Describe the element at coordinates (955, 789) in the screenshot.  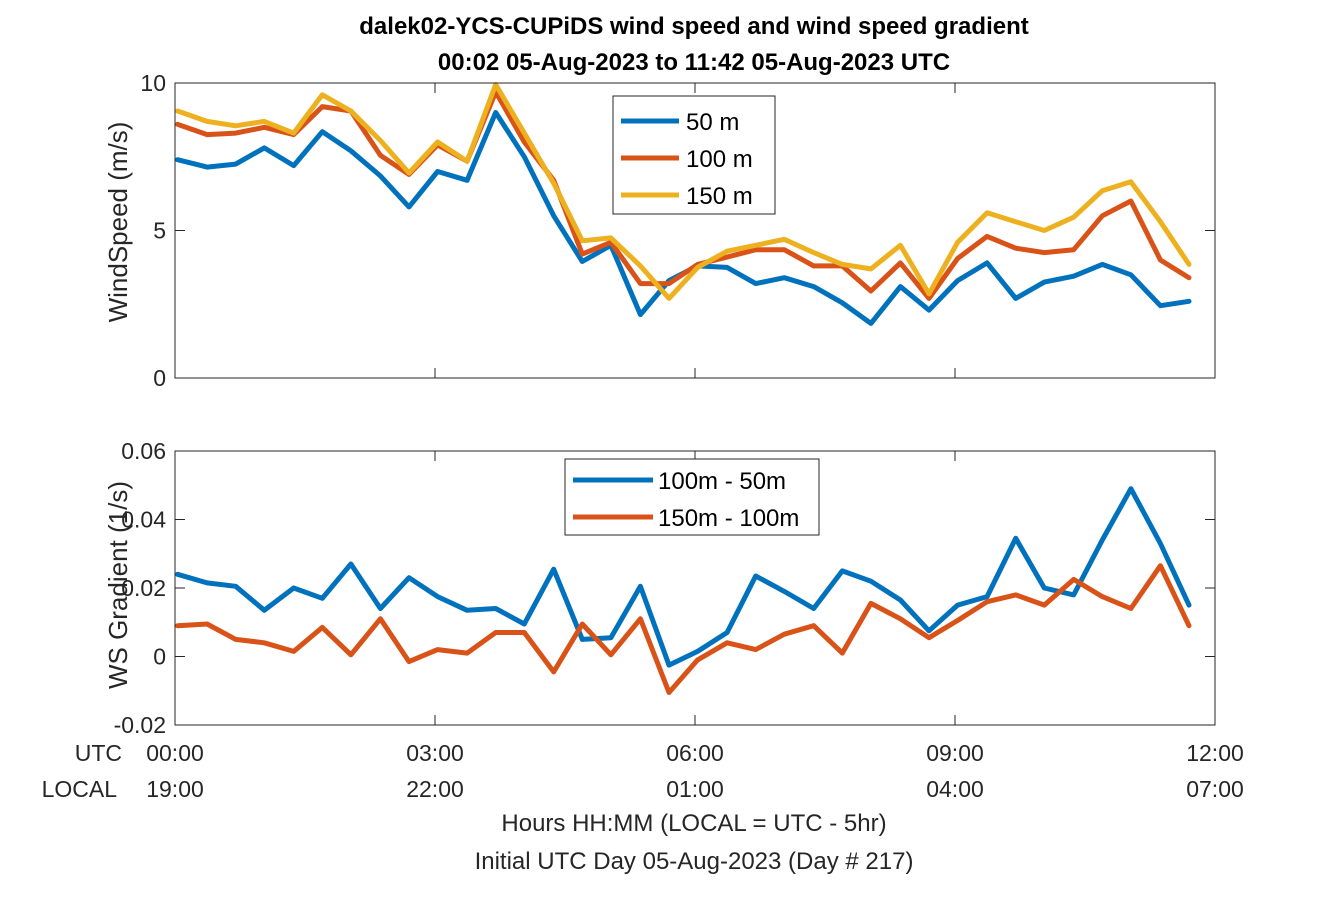
I see `x-tick-label-local: 04:00` at that location.